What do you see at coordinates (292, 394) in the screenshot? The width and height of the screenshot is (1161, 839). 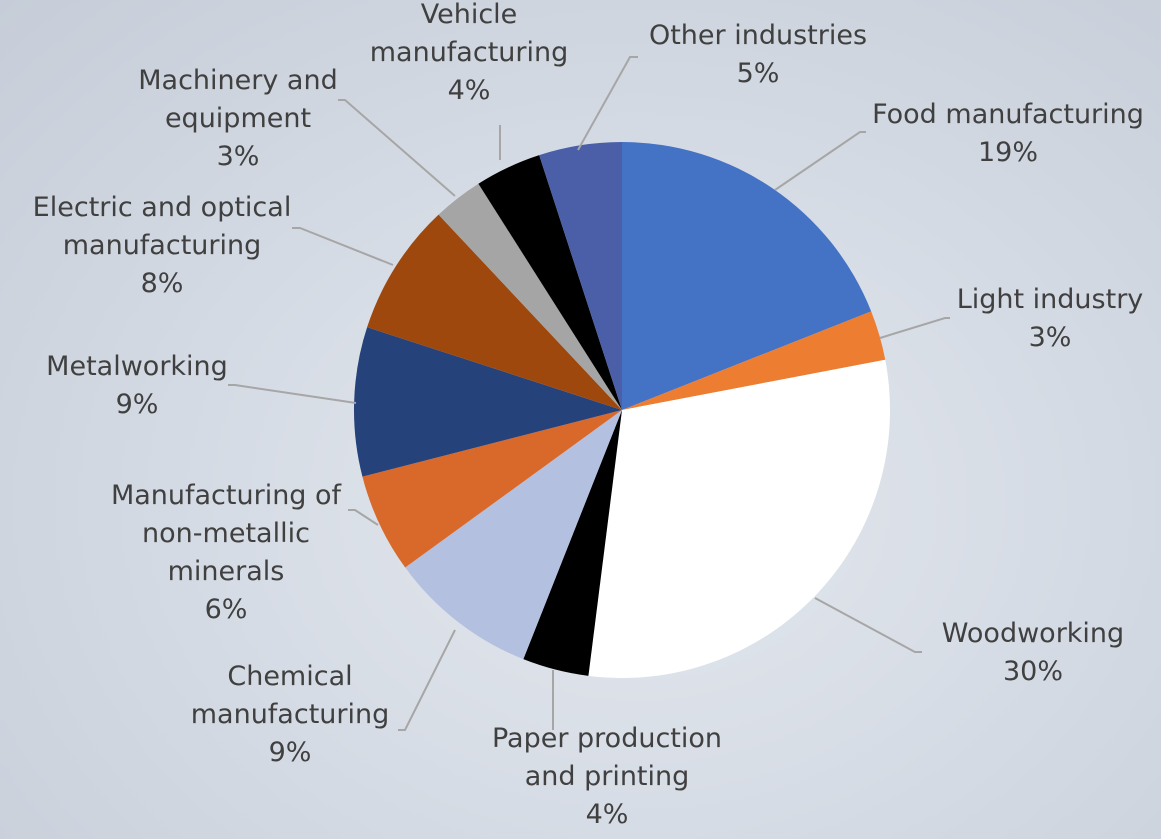 I see `leader-line-metalworking` at bounding box center [292, 394].